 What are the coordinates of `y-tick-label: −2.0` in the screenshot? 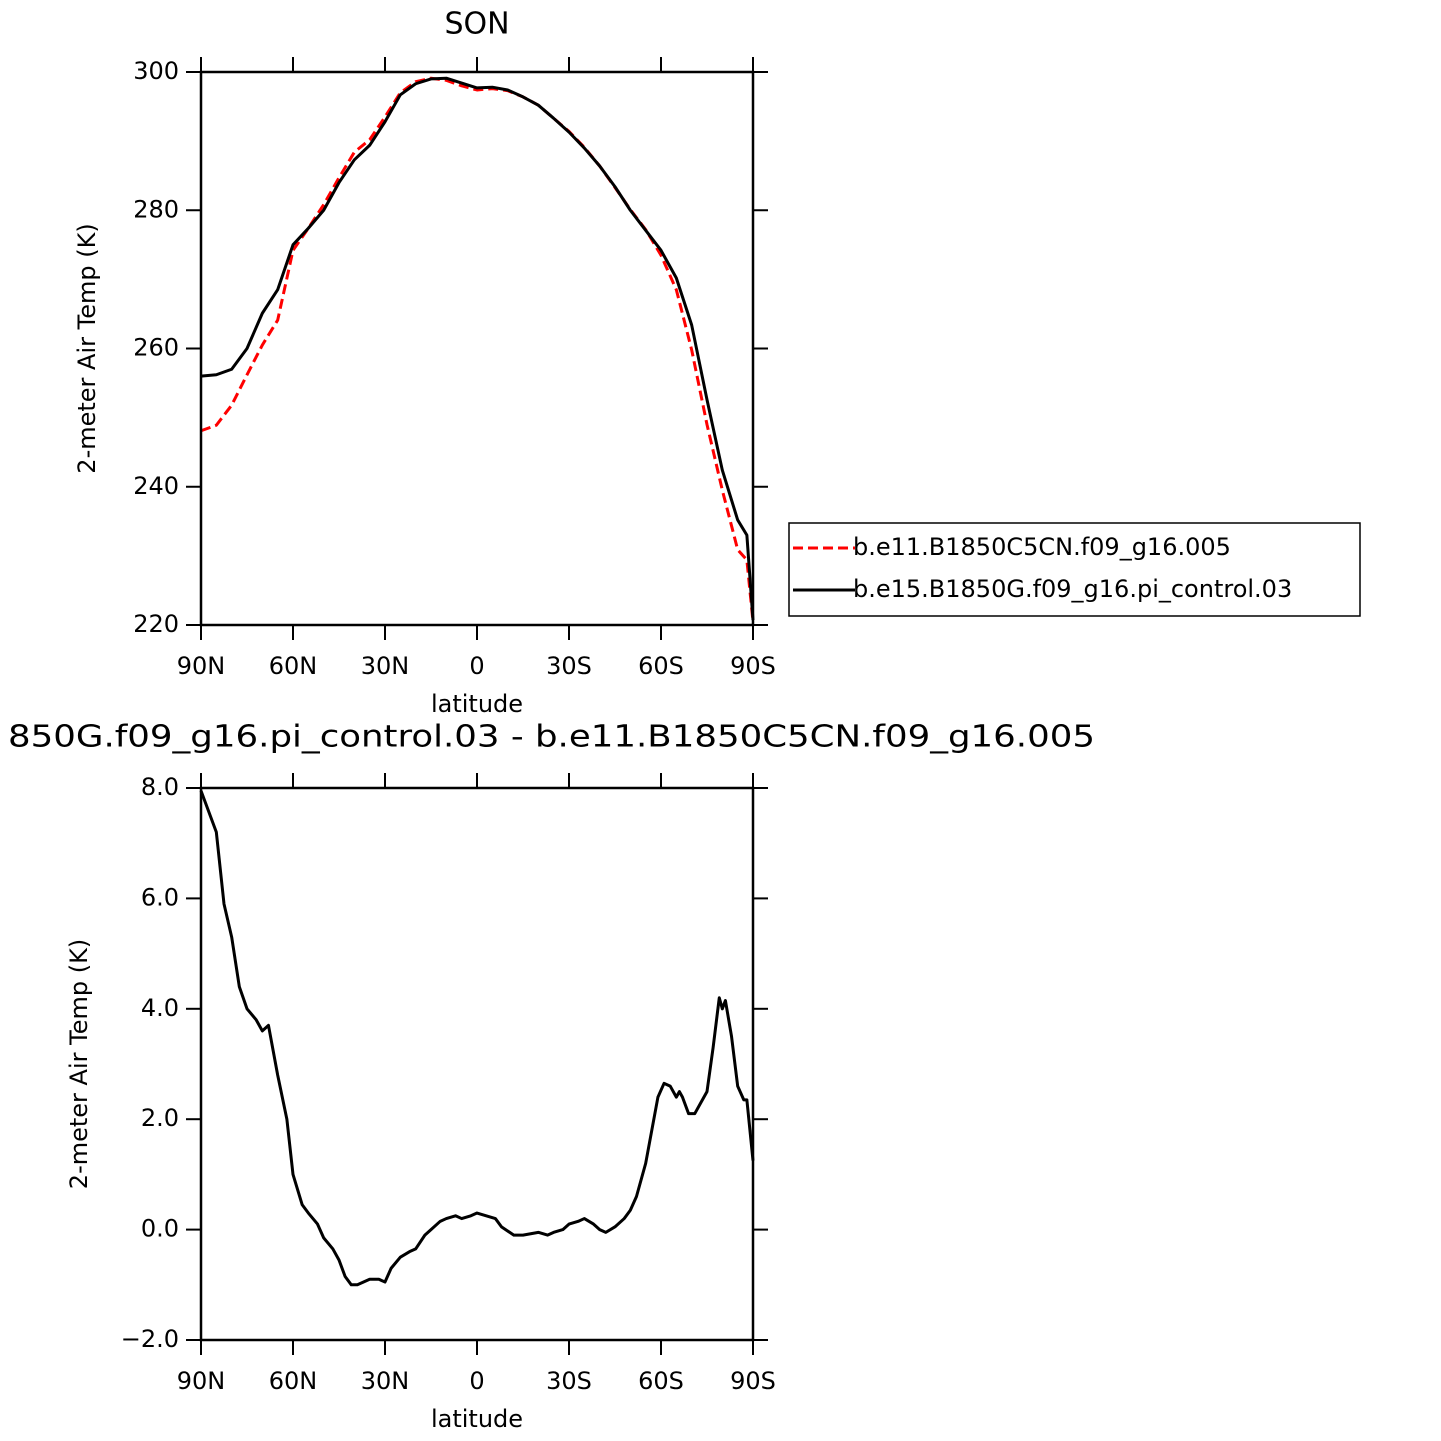 It's located at (150, 1339).